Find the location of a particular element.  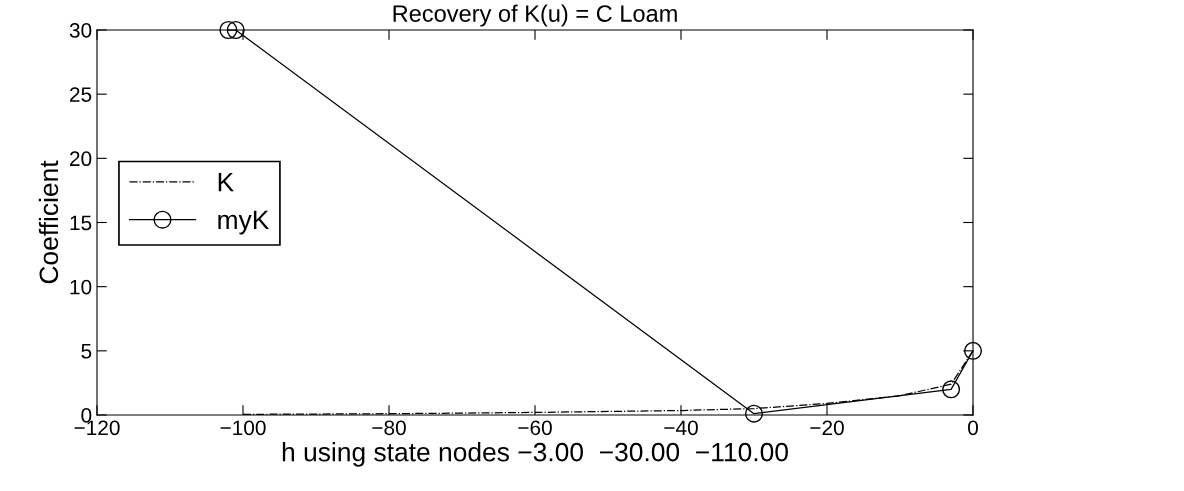

x-axis-title: h using state nodes −3.00 −30.00 −110.00 is located at coordinates (535, 454).